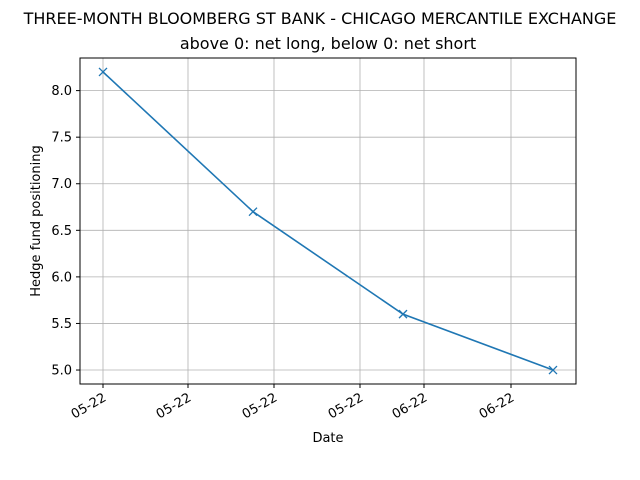 The width and height of the screenshot is (640, 480). I want to click on chart-subtitle: above 0: net long, below 0: net short, so click(328, 43).